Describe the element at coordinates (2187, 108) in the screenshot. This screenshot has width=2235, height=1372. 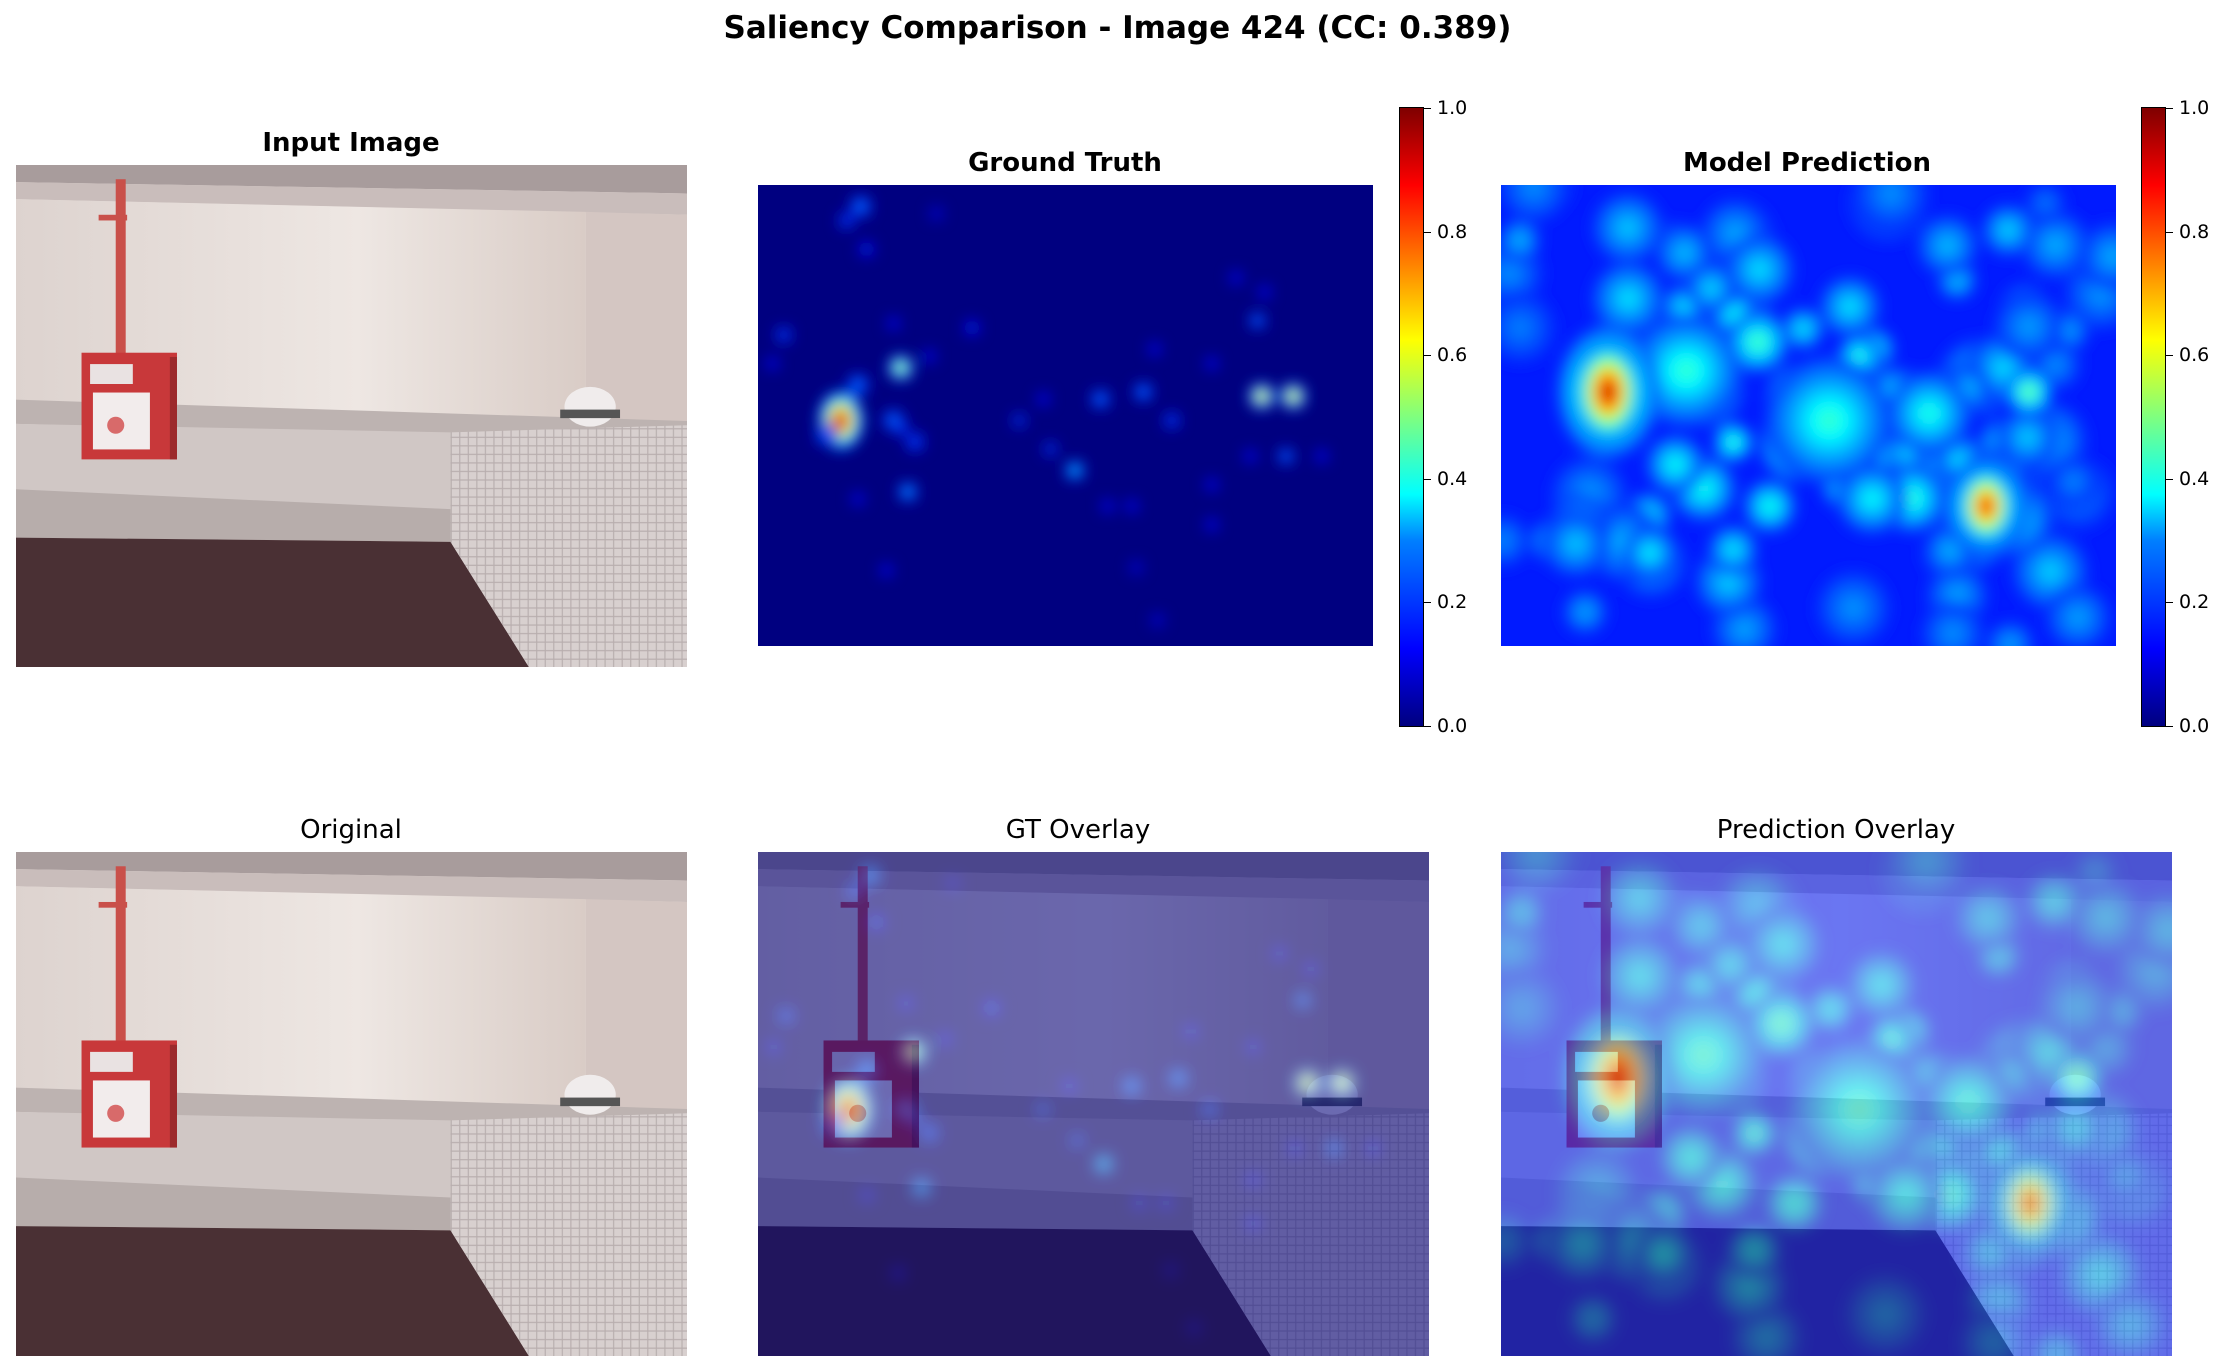
I see `colorbar-tick: 1.0` at that location.